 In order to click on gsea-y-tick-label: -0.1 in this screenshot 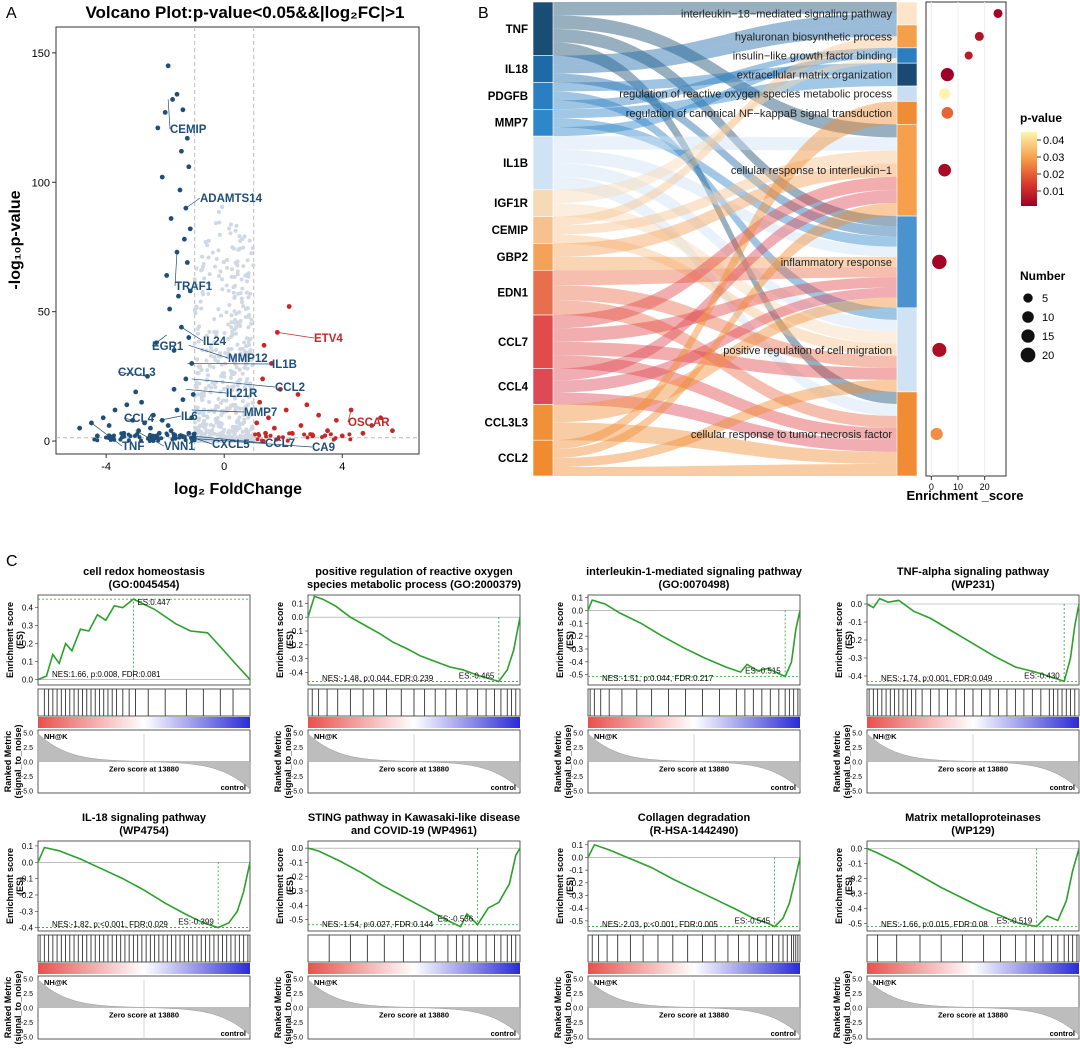, I will do `click(576, 870)`.